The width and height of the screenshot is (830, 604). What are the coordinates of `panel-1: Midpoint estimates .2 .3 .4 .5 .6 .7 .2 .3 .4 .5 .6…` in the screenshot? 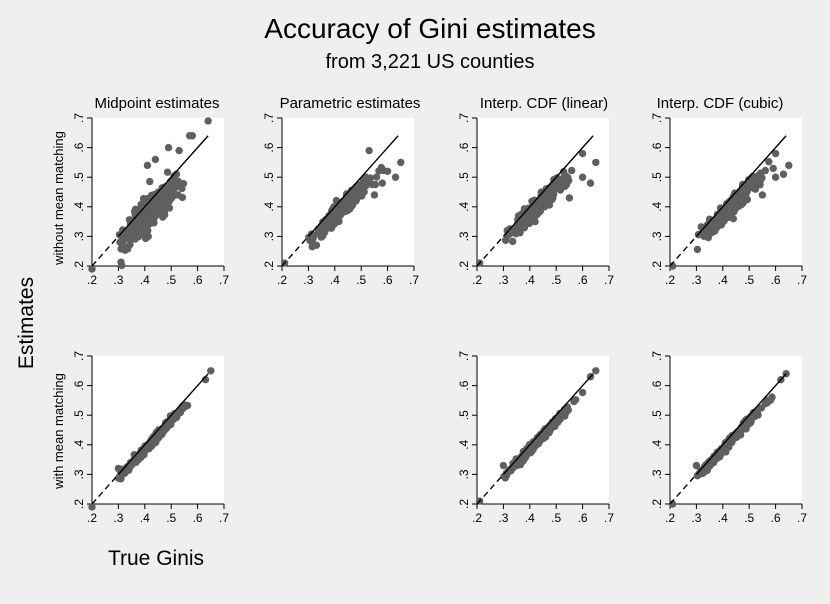 It's located at (150, 191).